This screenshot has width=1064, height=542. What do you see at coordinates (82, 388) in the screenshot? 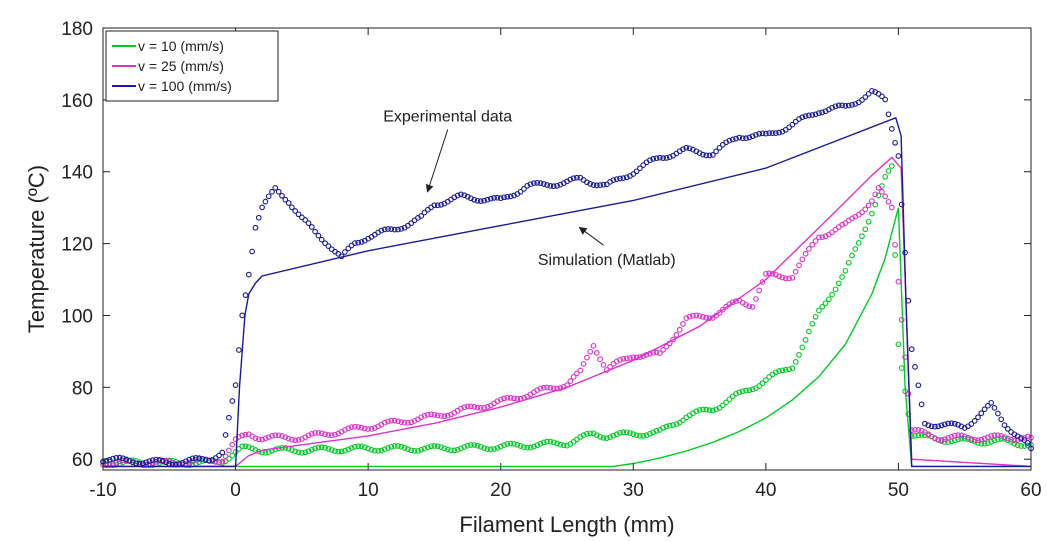
I see `y-tick-label: 80` at bounding box center [82, 388].